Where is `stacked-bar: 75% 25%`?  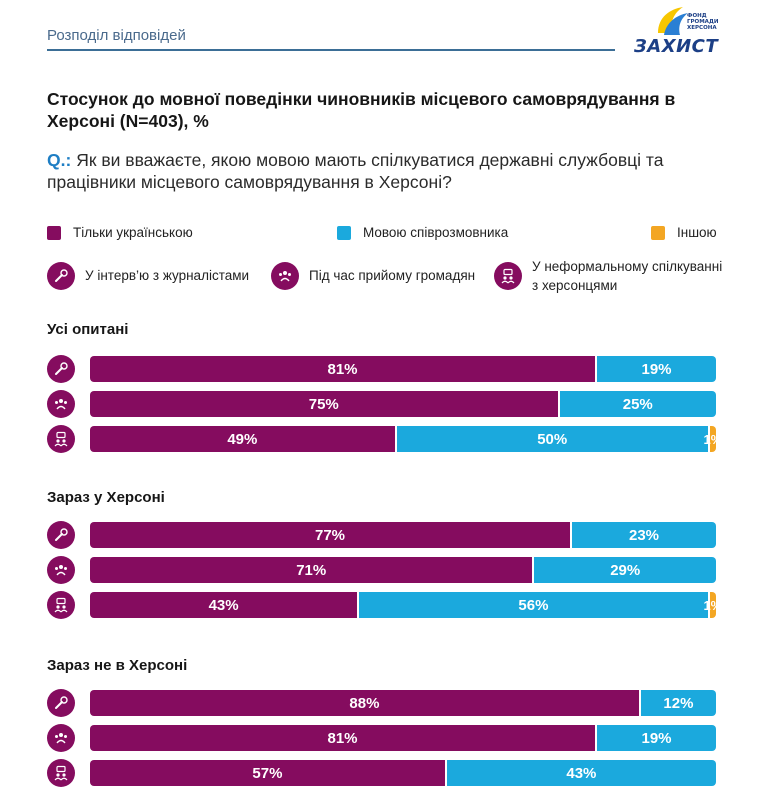 stacked-bar: 75% 25% is located at coordinates (403, 404).